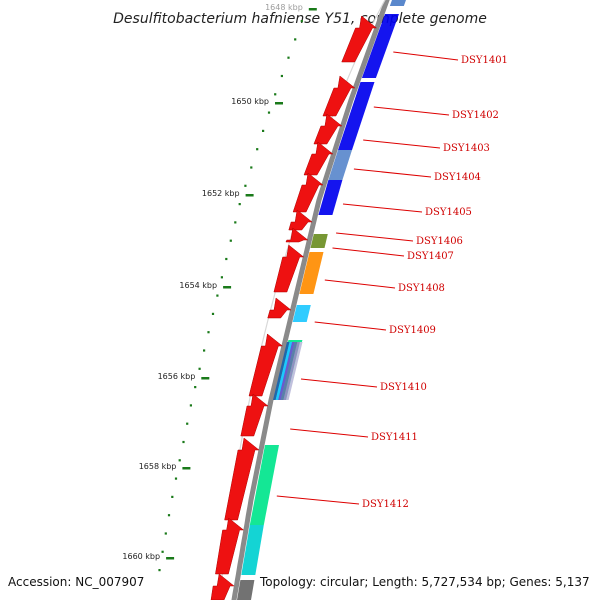 The image size is (600, 600). What do you see at coordinates (177, 376) in the screenshot?
I see `tick-label: 1656 kbp` at bounding box center [177, 376].